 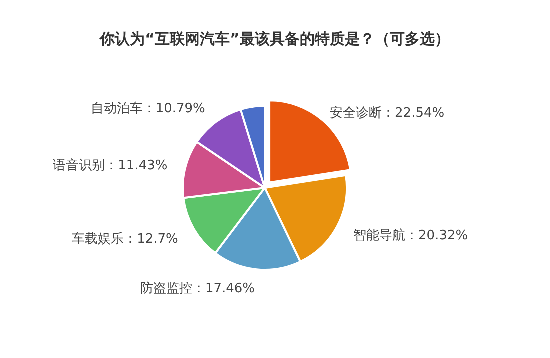 What do you see at coordinates (387, 113) in the screenshot?
I see `slice-label: 安全诊断：22.54%` at bounding box center [387, 113].